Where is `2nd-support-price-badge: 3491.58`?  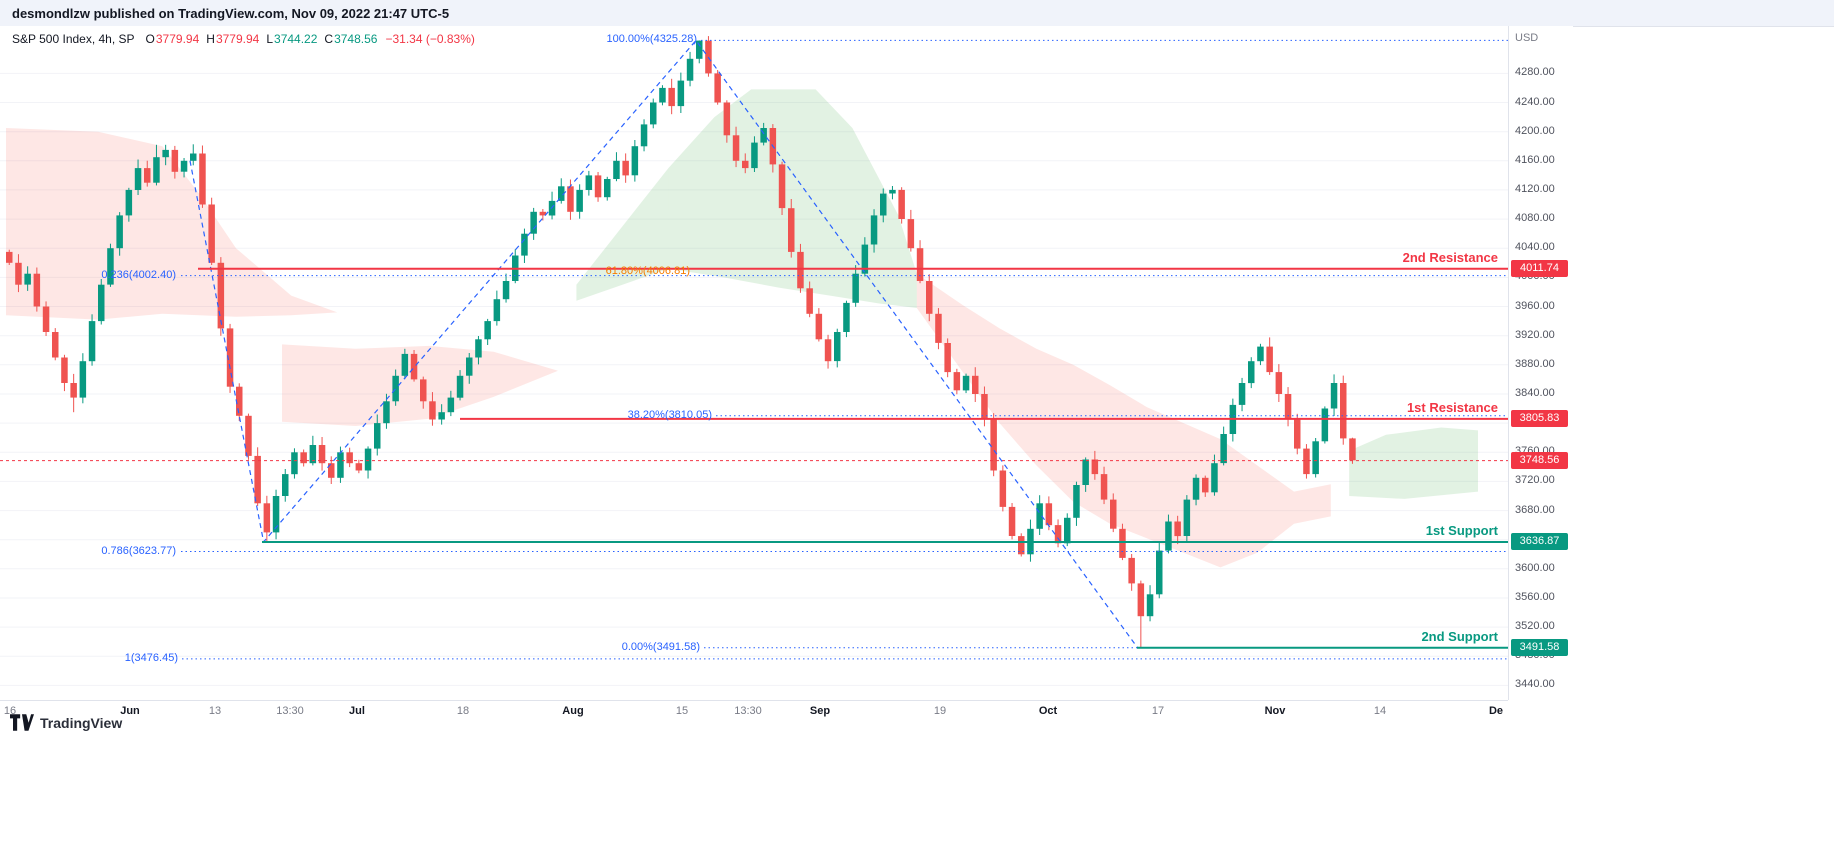 2nd-support-price-badge: 3491.58 is located at coordinates (1539, 648).